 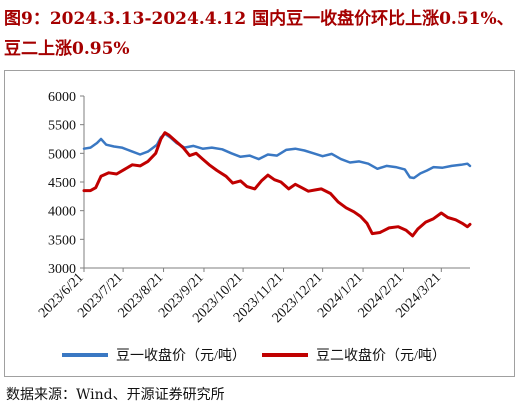 What do you see at coordinates (254, 355) in the screenshot?
I see `legend: 豆一收盘价（元/吨） 豆二收盘价（元/吨）` at bounding box center [254, 355].